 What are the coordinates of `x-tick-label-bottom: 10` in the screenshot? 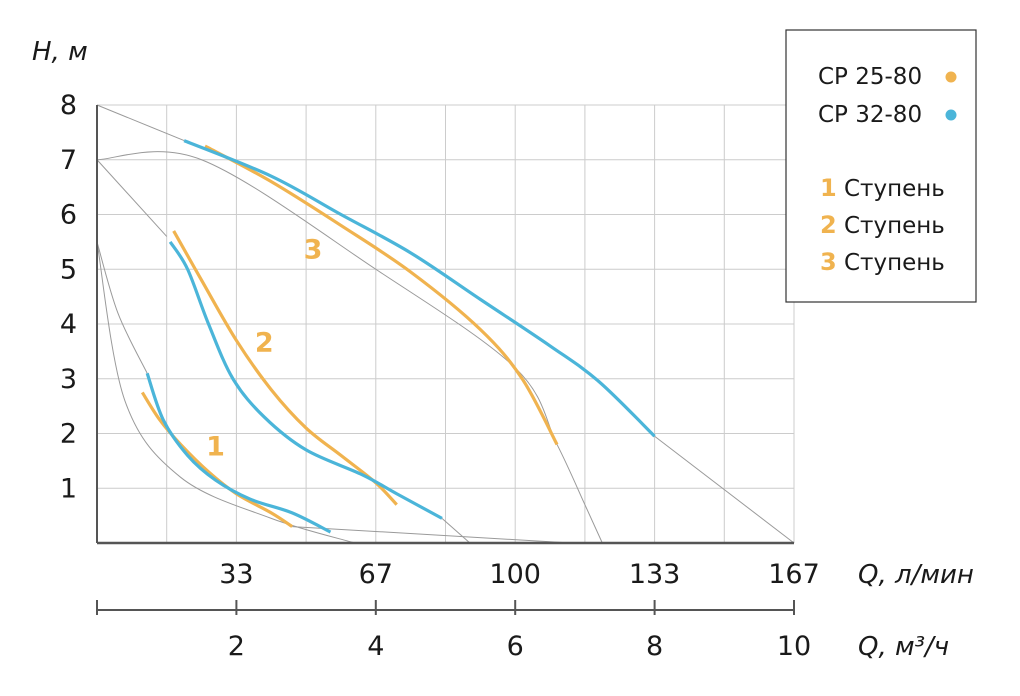 It's located at (794, 646).